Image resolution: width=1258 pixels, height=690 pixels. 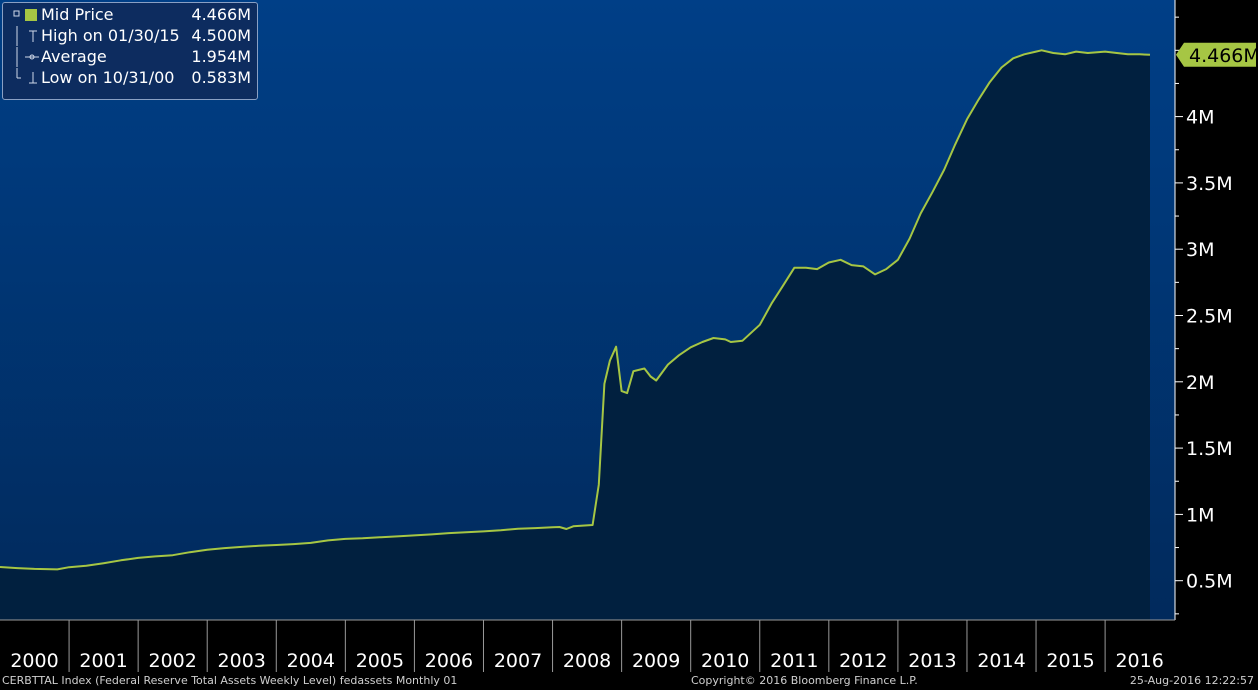 What do you see at coordinates (725, 661) in the screenshot?
I see `x-tick-label: 2010` at bounding box center [725, 661].